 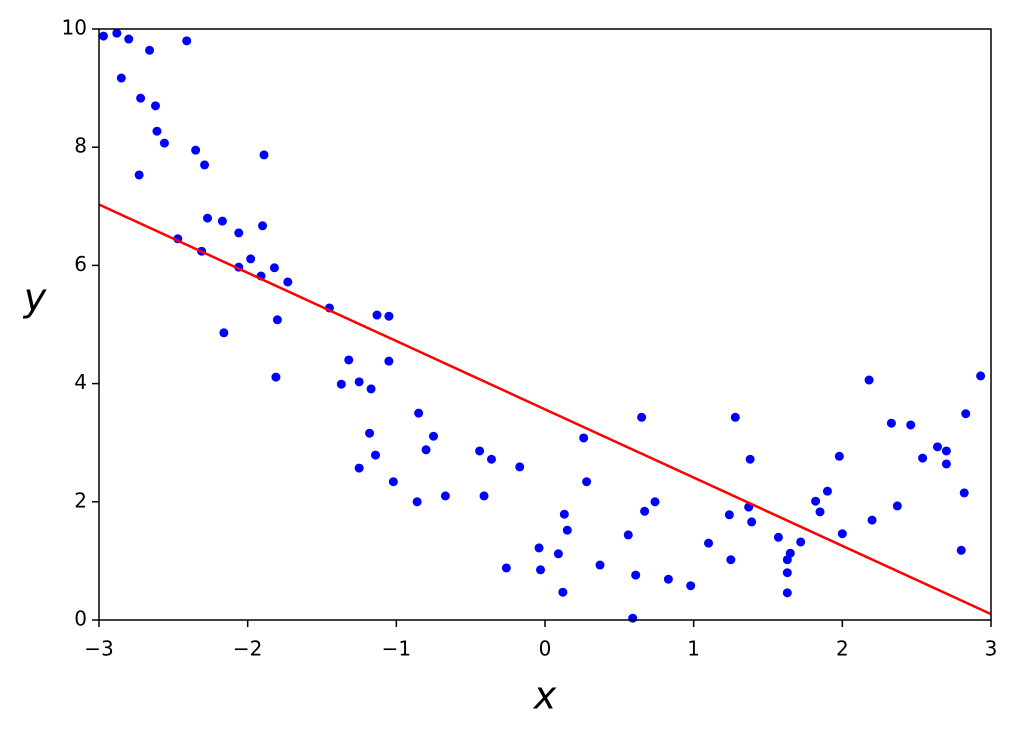 What do you see at coordinates (991, 649) in the screenshot?
I see `x-tick-label: 3` at bounding box center [991, 649].